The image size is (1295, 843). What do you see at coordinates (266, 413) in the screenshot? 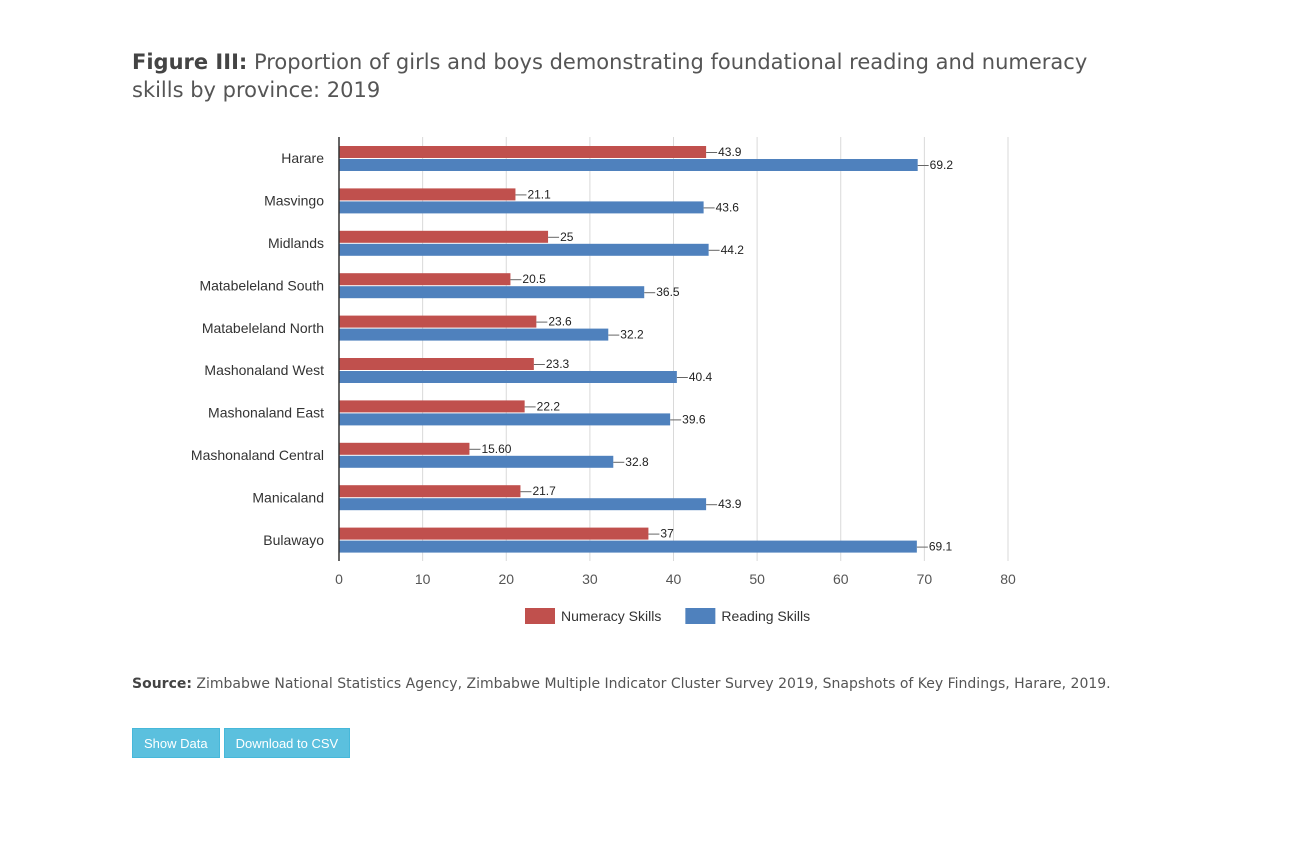
I see `y-category-label: Mashonaland East` at bounding box center [266, 413].